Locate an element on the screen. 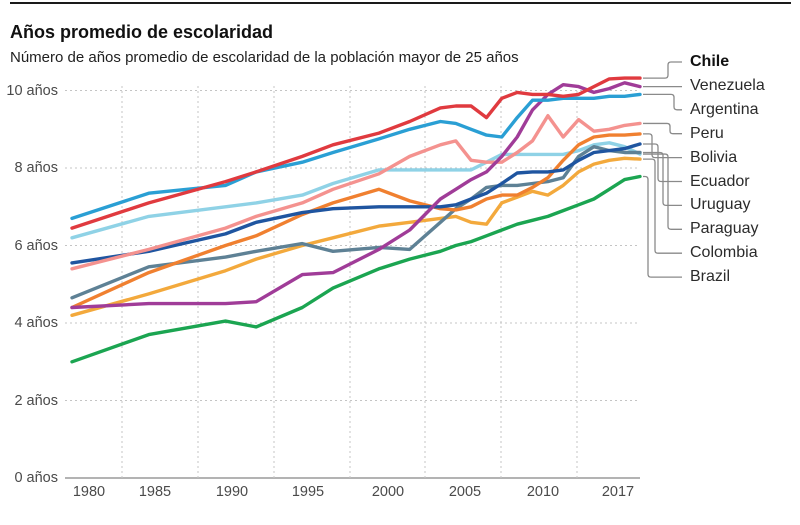  y-tick-label: 2 años is located at coordinates (36, 400).